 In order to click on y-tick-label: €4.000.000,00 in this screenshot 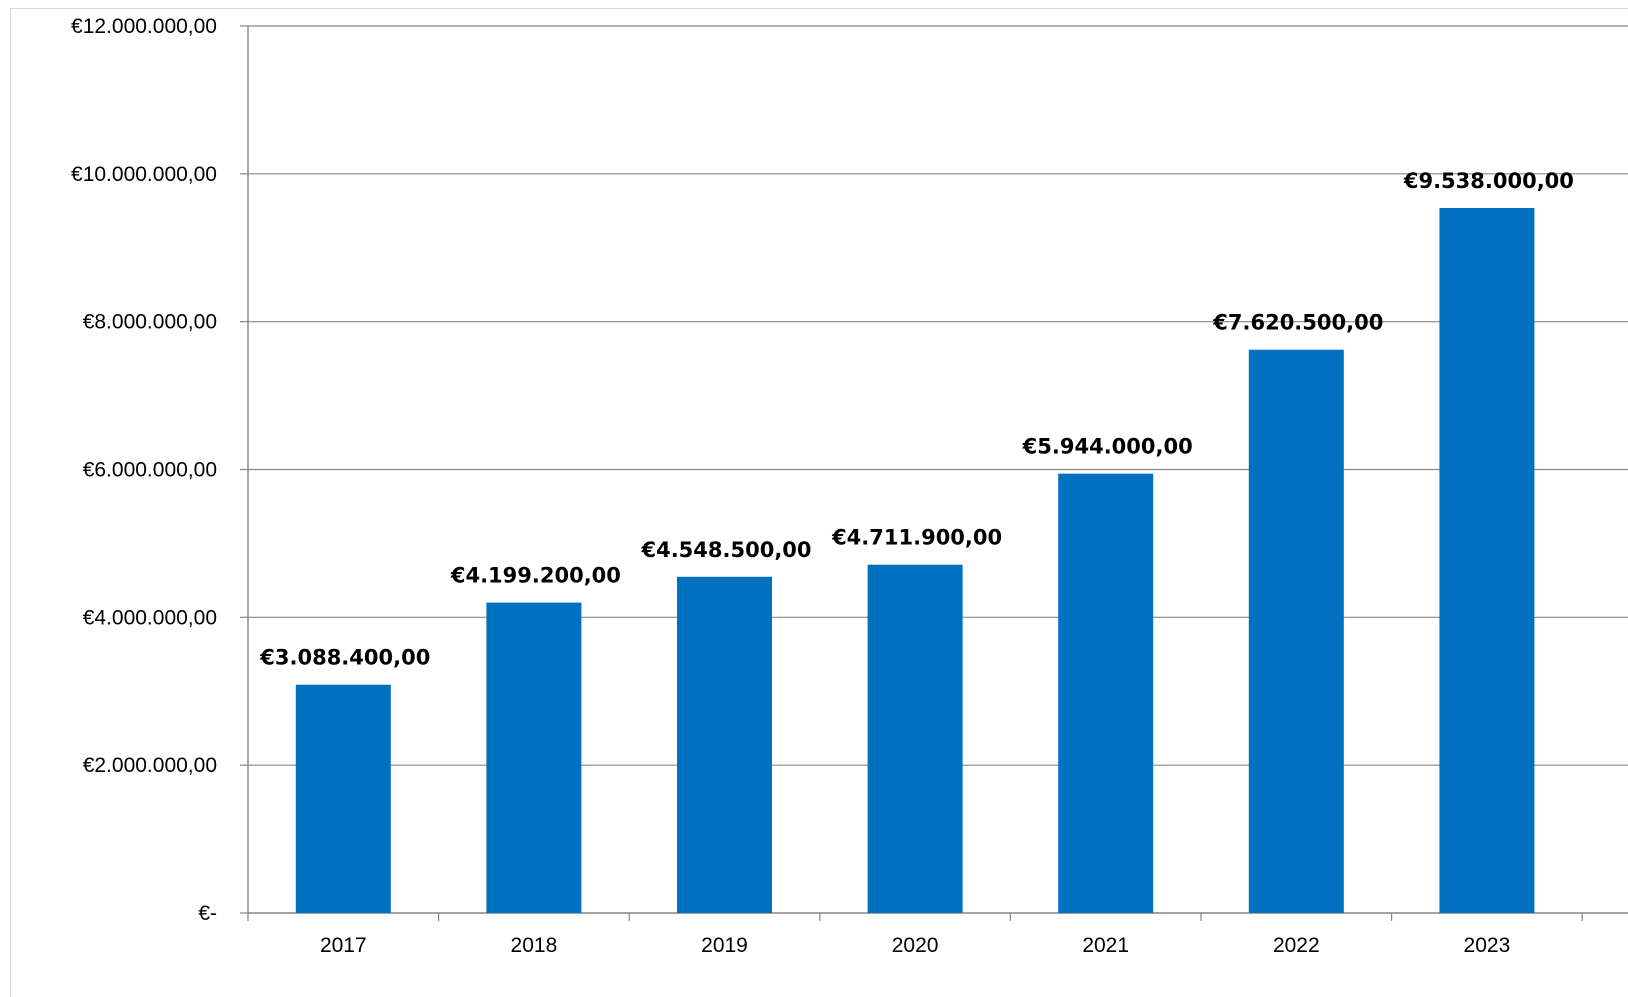, I will do `click(150, 617)`.